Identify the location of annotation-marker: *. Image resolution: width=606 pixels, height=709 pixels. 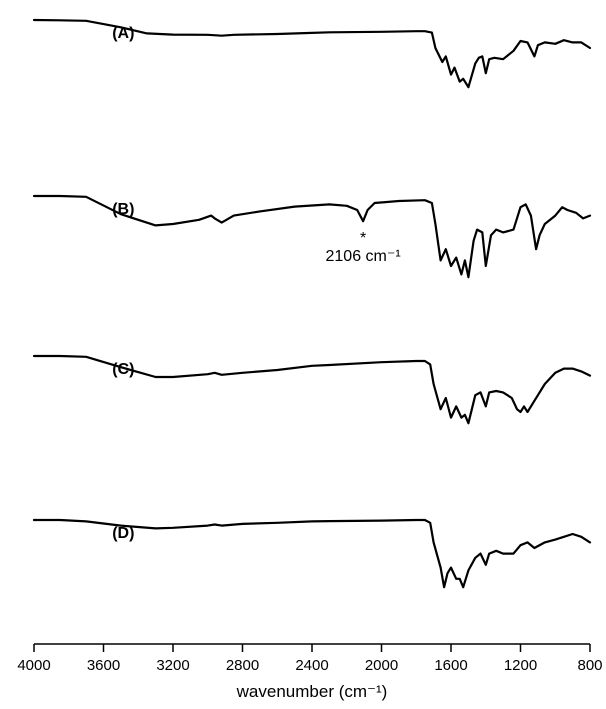
(363, 238).